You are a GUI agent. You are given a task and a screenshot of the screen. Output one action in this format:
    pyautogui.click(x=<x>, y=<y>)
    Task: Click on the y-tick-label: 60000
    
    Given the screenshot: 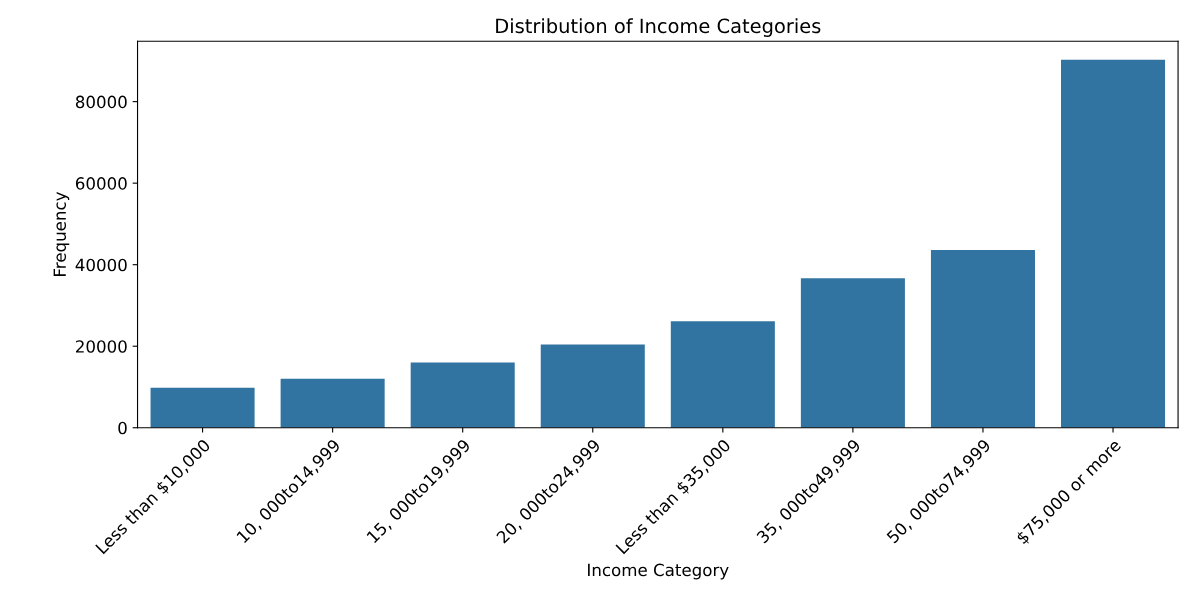 What is the action you would take?
    pyautogui.click(x=101, y=183)
    